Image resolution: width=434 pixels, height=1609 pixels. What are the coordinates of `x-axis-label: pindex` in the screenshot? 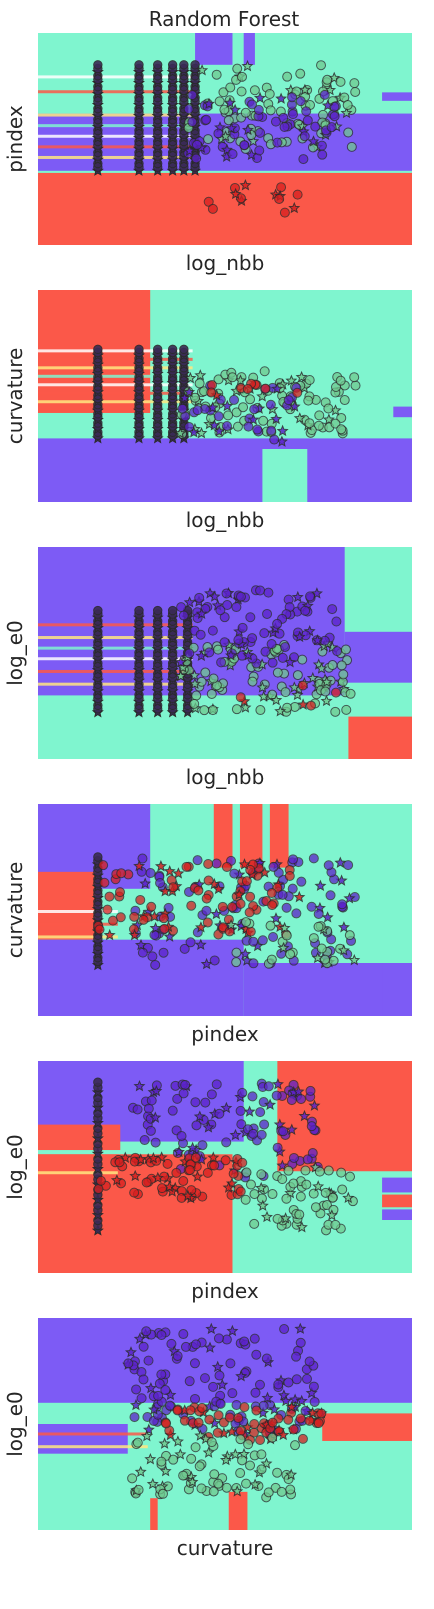 It's located at (225, 1034).